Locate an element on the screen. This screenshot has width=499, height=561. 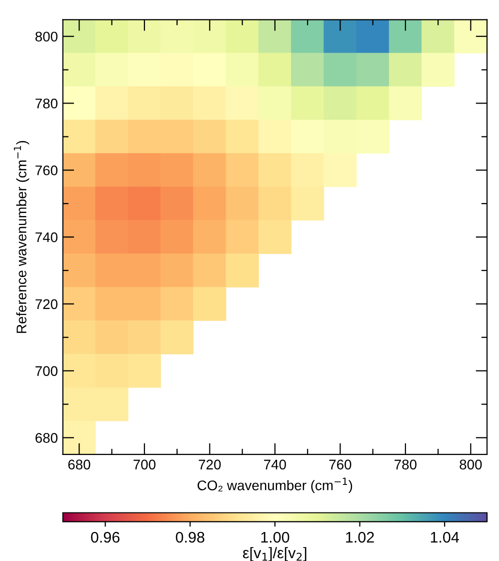
x-tick-label: 780 is located at coordinates (405, 465).